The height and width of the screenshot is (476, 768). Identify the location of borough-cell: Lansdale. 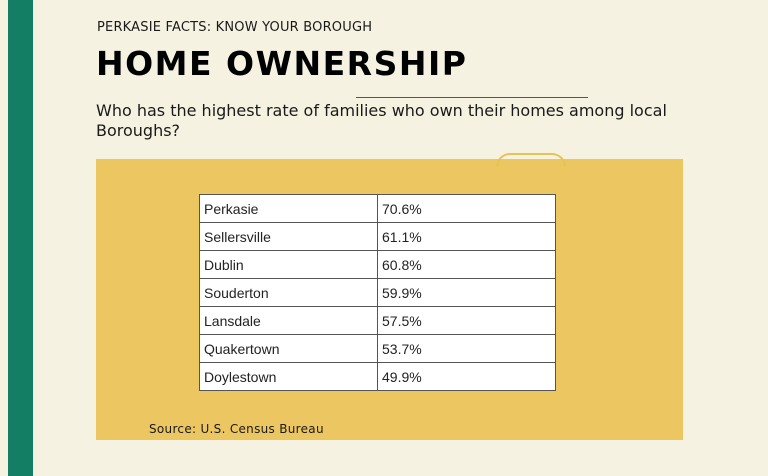
(288, 320).